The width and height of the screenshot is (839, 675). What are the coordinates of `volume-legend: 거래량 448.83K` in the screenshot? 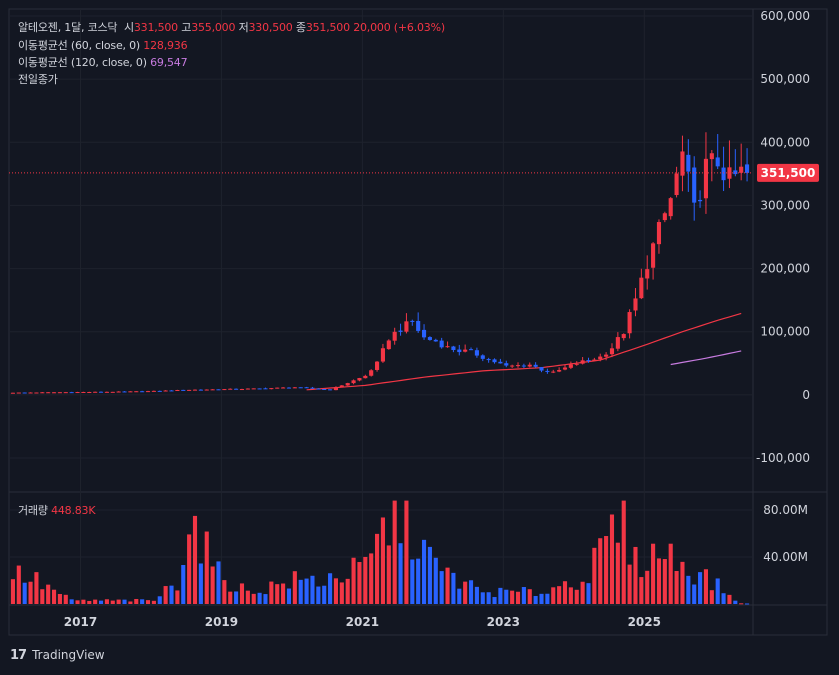 It's located at (57, 510).